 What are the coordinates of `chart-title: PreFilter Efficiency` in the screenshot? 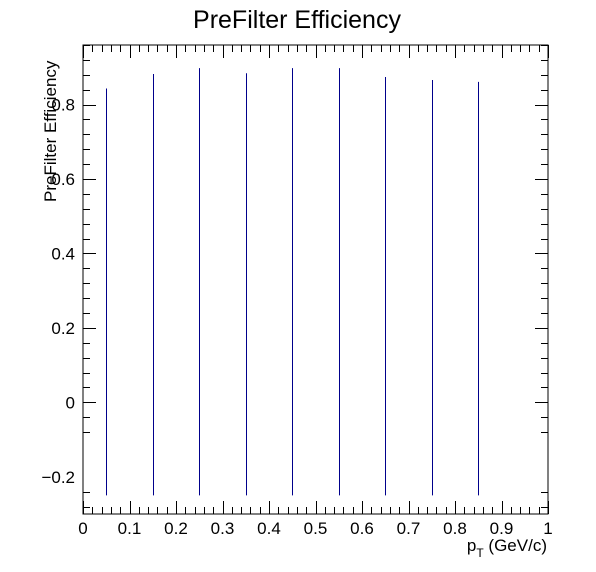 It's located at (297, 20).